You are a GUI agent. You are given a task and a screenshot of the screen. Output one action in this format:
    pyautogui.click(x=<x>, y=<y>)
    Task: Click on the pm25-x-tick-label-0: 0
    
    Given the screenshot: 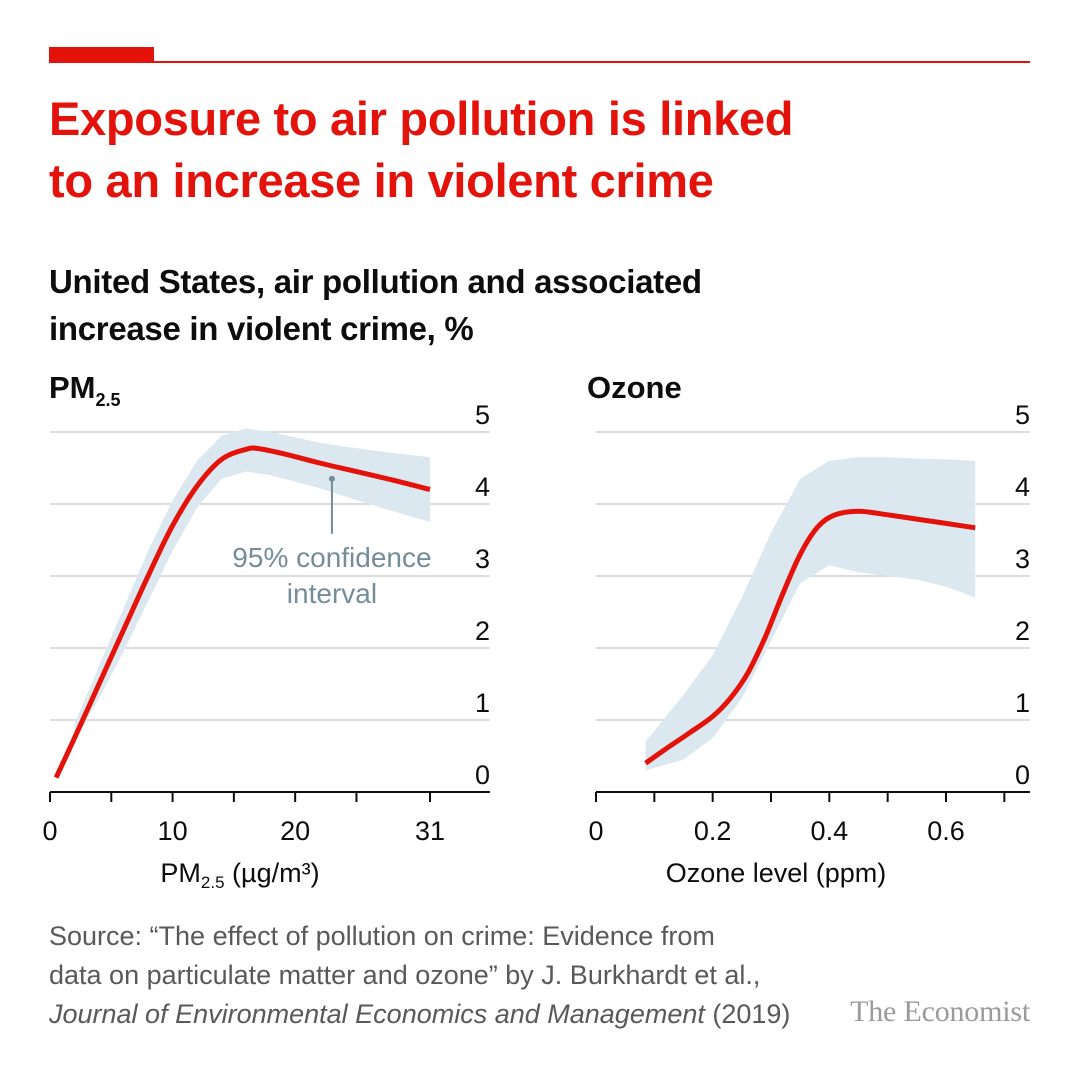 What is the action you would take?
    pyautogui.click(x=49, y=831)
    